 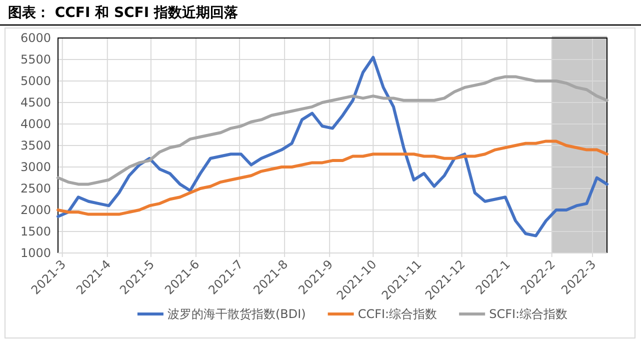 I want to click on y-tick-label: 1000, so click(x=35, y=253).